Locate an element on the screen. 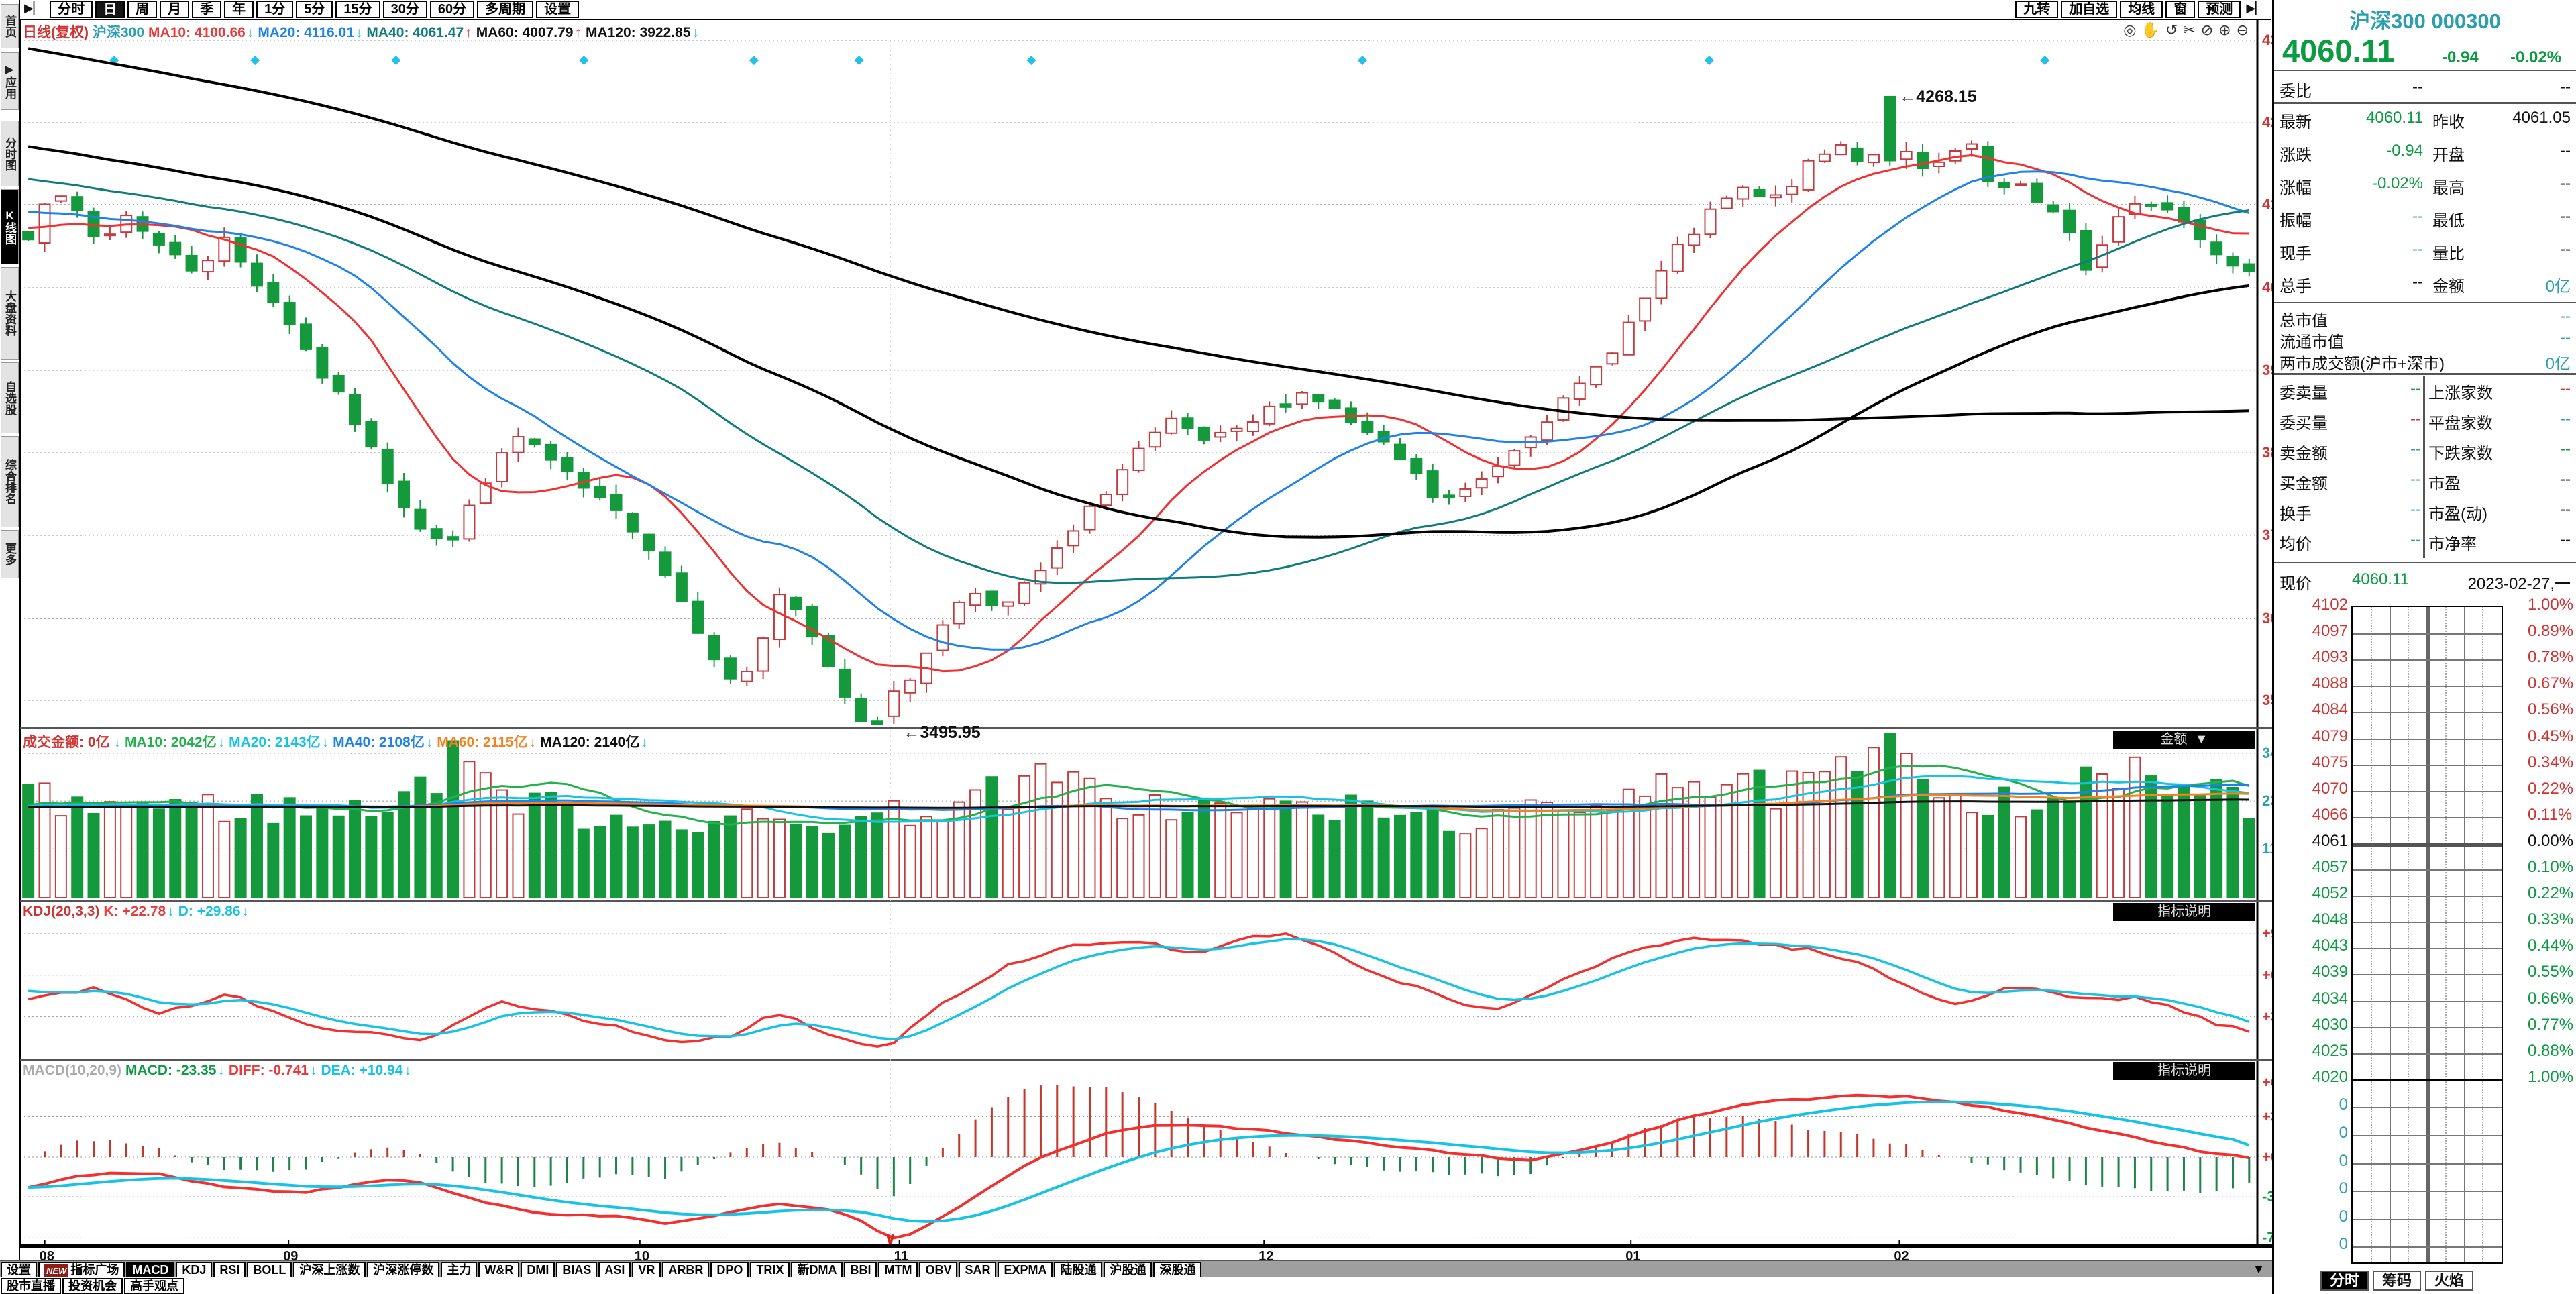 This screenshot has height=1294, width=2576. indicator-tab-BIAS: BIAS is located at coordinates (577, 1270).